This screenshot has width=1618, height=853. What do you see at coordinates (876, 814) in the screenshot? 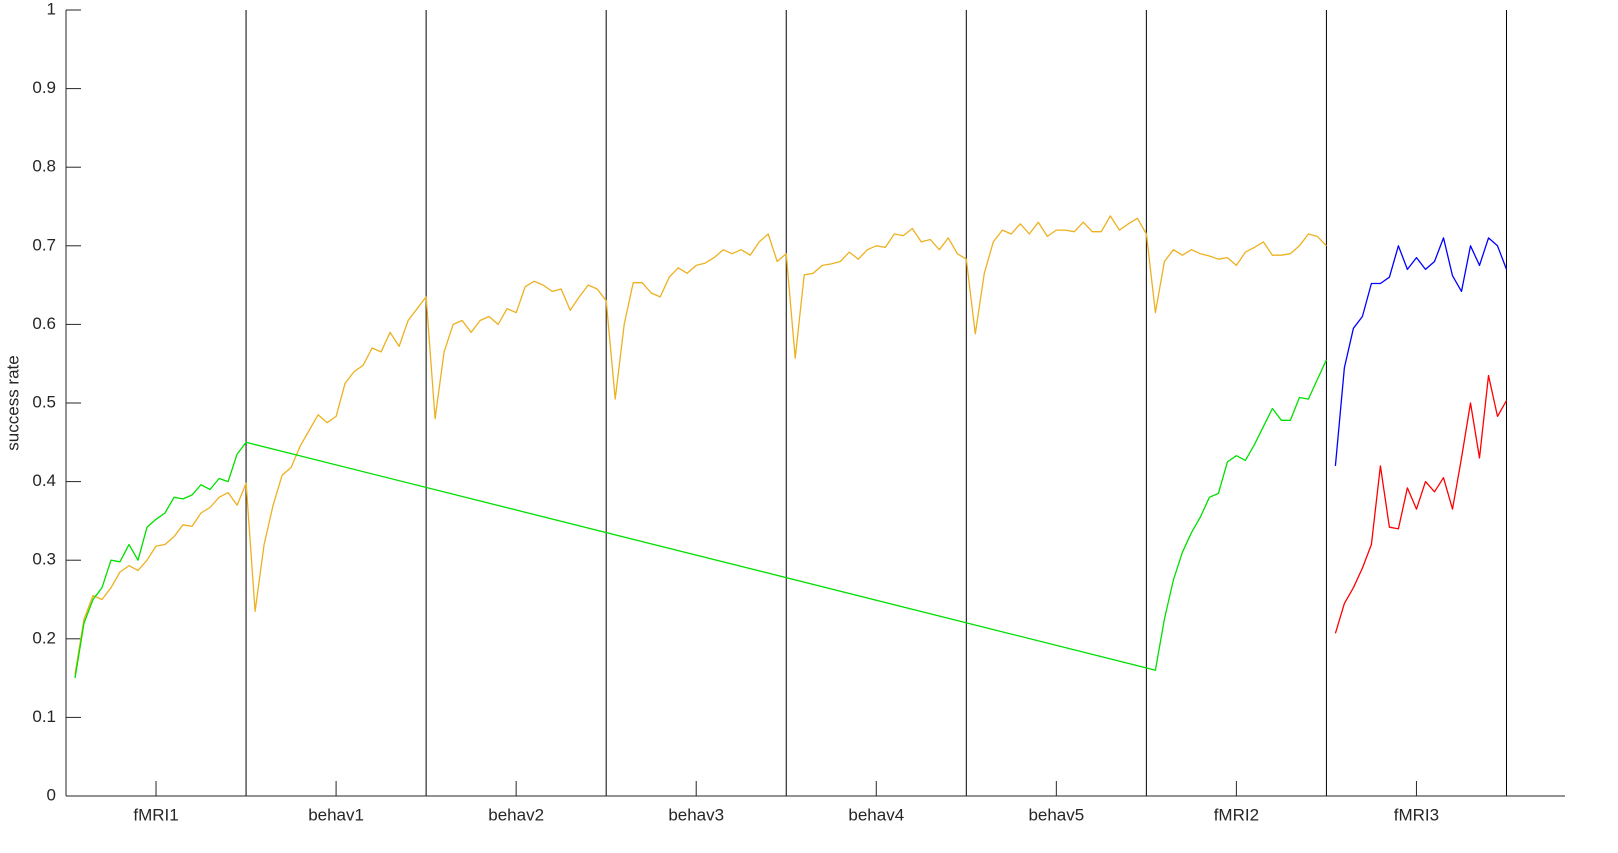
I see `x-tick-label: behav4` at bounding box center [876, 814].